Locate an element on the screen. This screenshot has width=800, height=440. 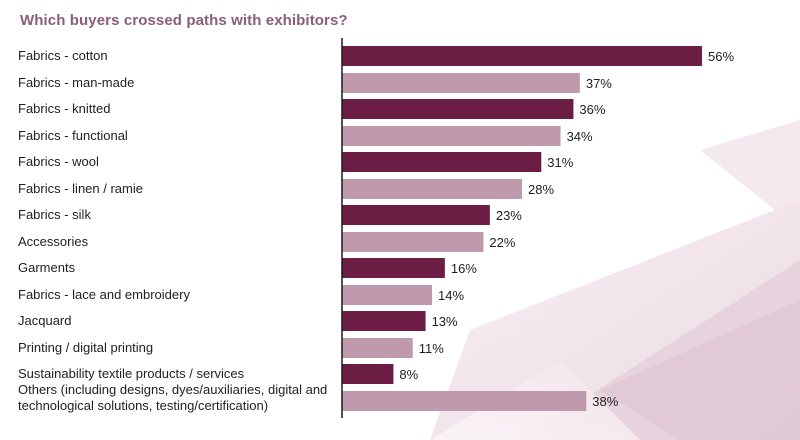
value-label: 22% is located at coordinates (502, 242).